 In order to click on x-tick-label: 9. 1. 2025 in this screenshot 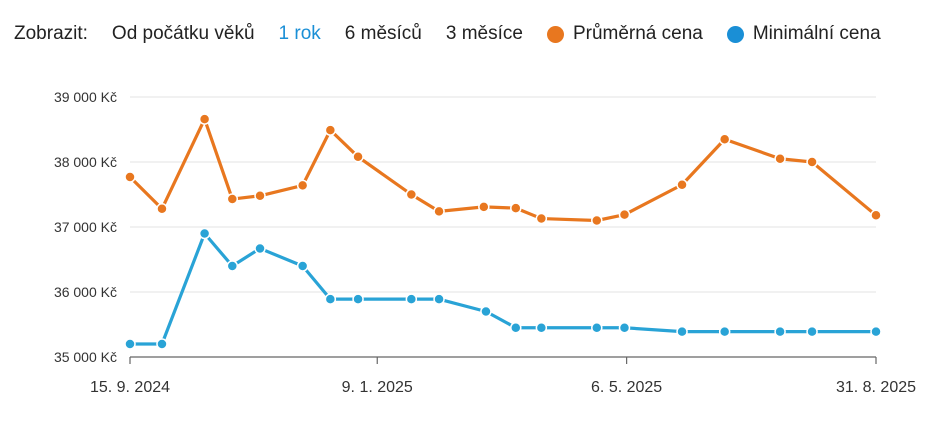, I will do `click(377, 387)`.